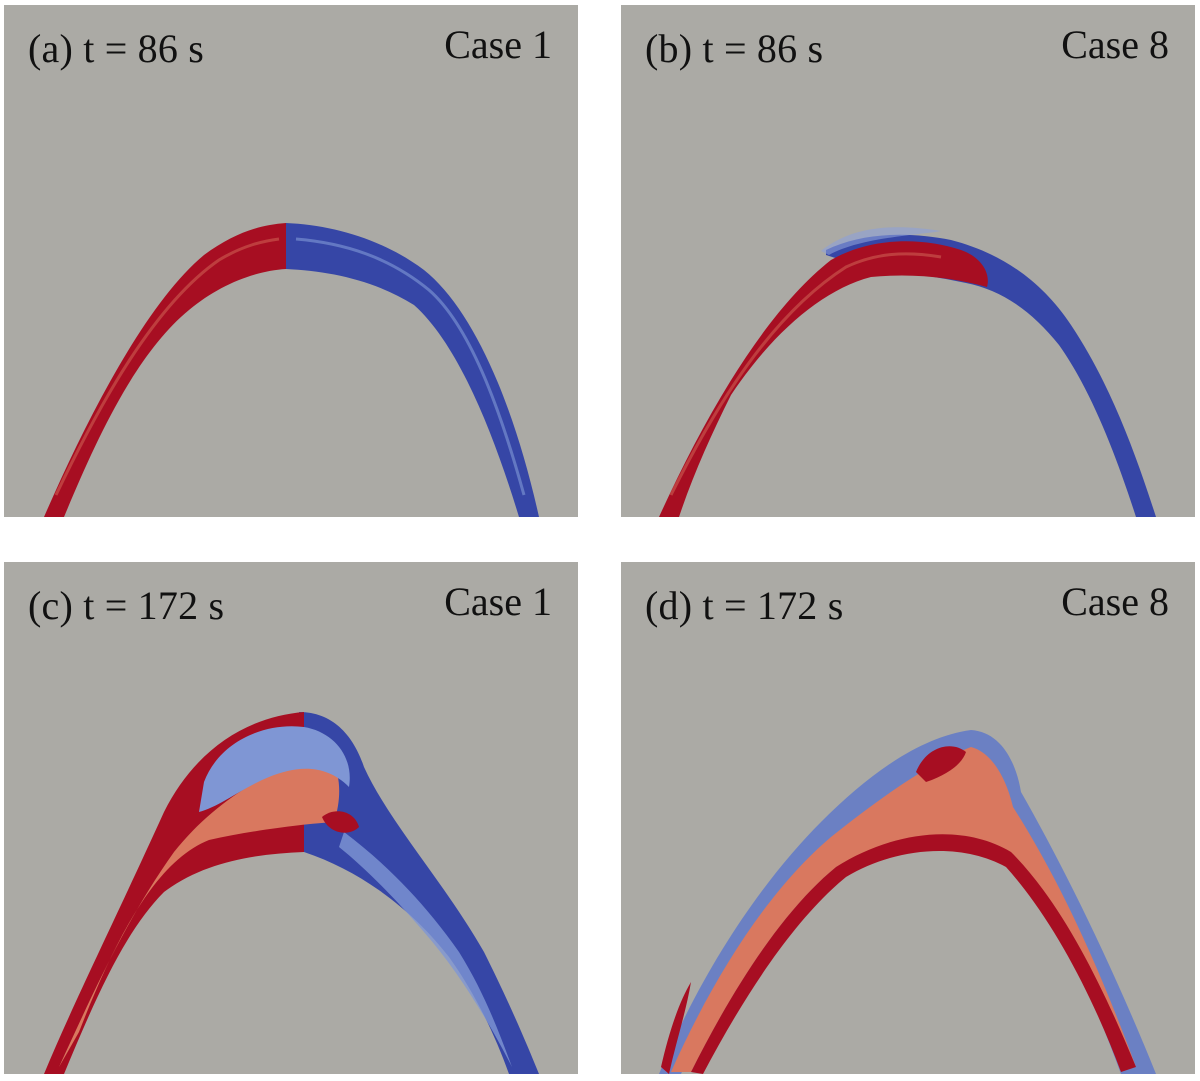 The width and height of the screenshot is (1200, 1081). Describe the element at coordinates (676, 1028) in the screenshot. I see `left-red-filament` at that location.